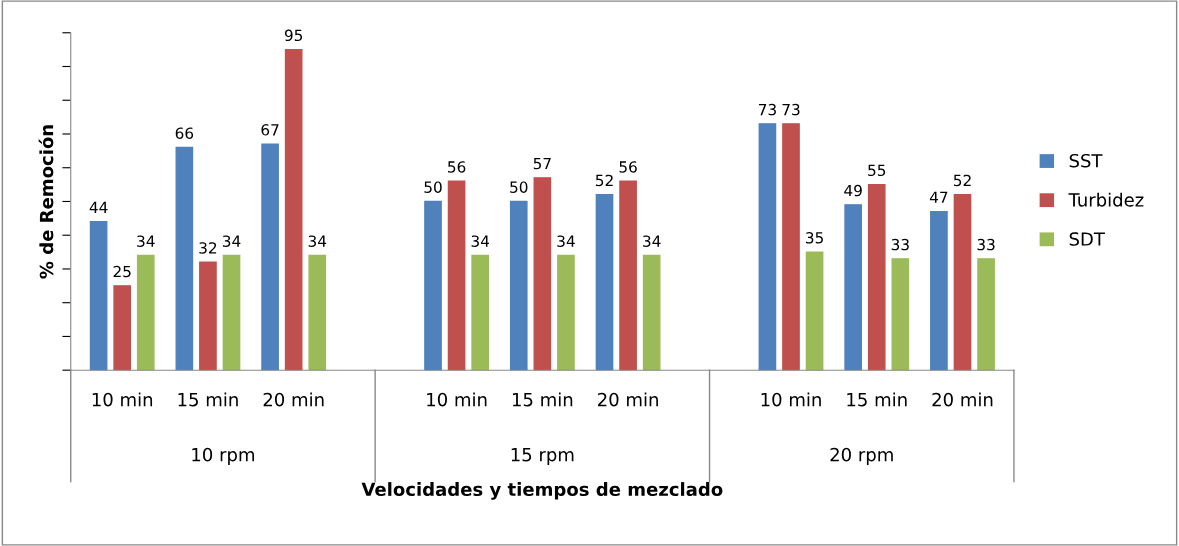 This screenshot has width=1179, height=546. What do you see at coordinates (542, 163) in the screenshot?
I see `data-label: 57` at bounding box center [542, 163].